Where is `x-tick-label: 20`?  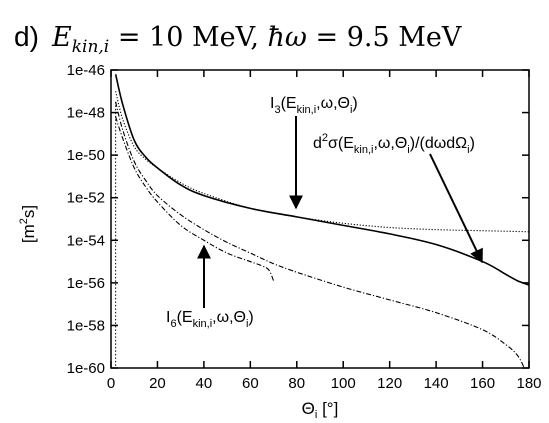
x-tick-label: 20 is located at coordinates (157, 383).